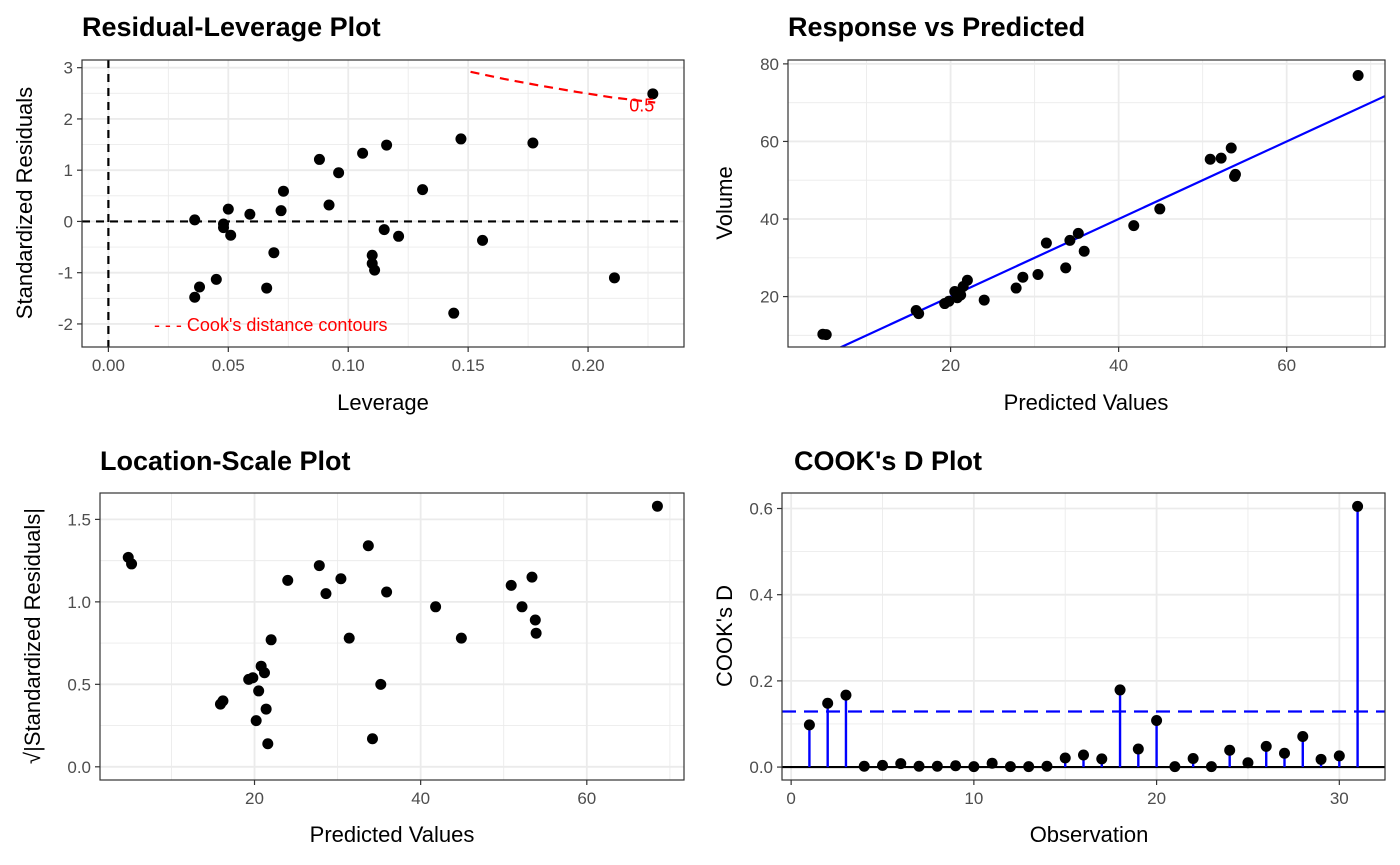 The image size is (1400, 865). Describe the element at coordinates (348, 365) in the screenshot. I see `residual-leverage-x-tick-label: 0.10` at that location.